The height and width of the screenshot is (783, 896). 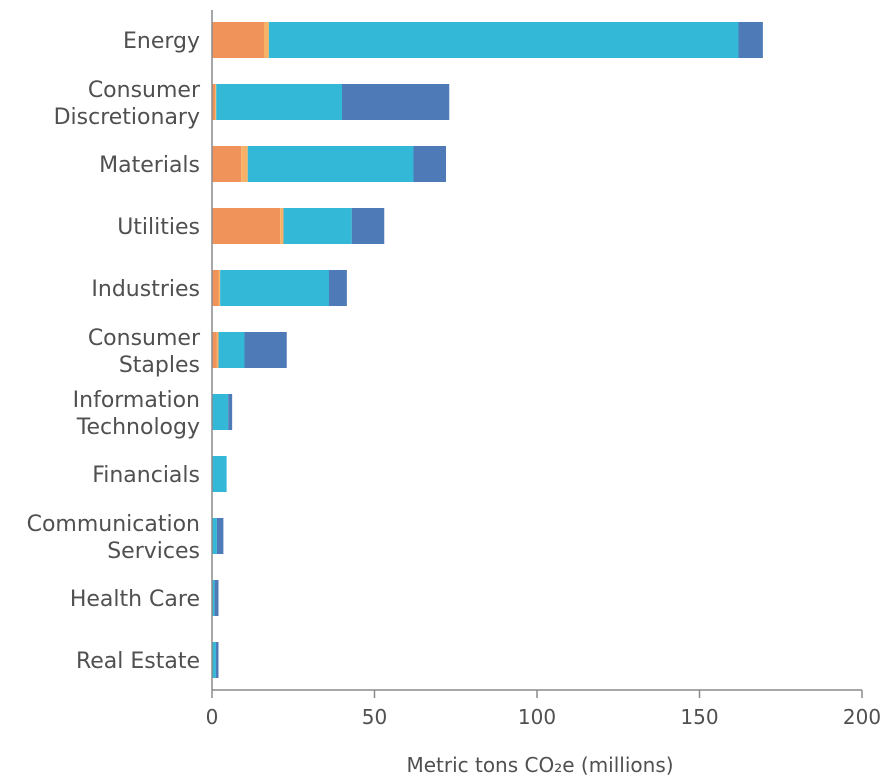 I want to click on category-label-health-care: Health Care, so click(x=135, y=599).